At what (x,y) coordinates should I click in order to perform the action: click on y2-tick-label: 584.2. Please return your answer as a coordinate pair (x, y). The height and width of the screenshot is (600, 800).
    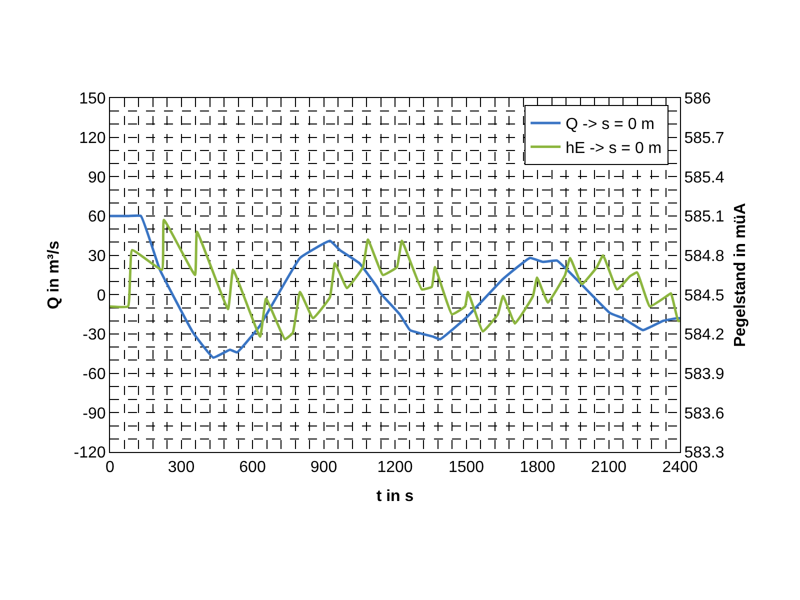
    Looking at the image, I should click on (704, 335).